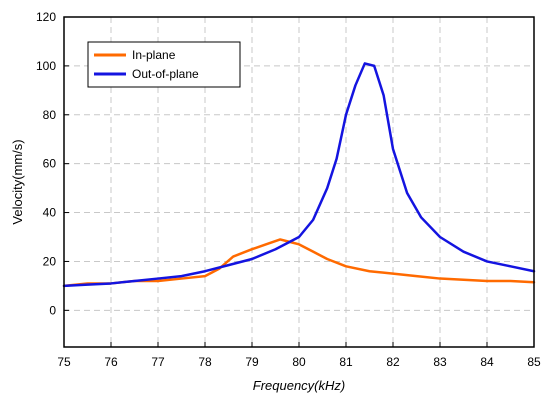 The width and height of the screenshot is (550, 402). I want to click on x-tick-label: 75, so click(64, 362).